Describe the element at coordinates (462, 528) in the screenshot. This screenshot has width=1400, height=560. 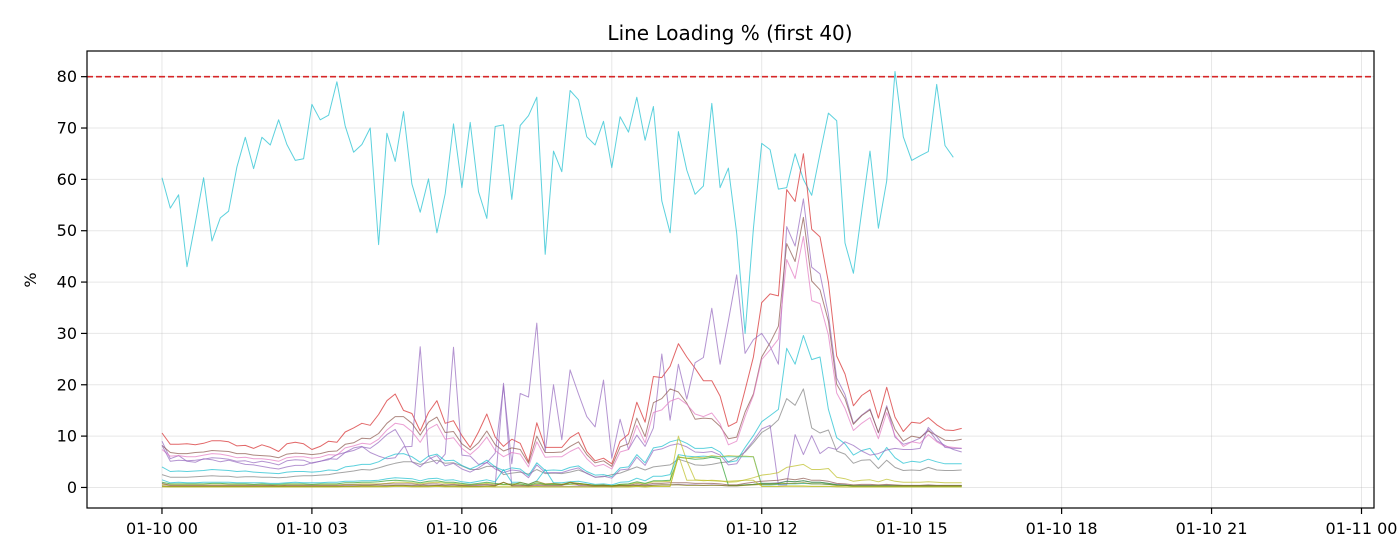
I see `x-tick-label: 01-10 06` at that location.